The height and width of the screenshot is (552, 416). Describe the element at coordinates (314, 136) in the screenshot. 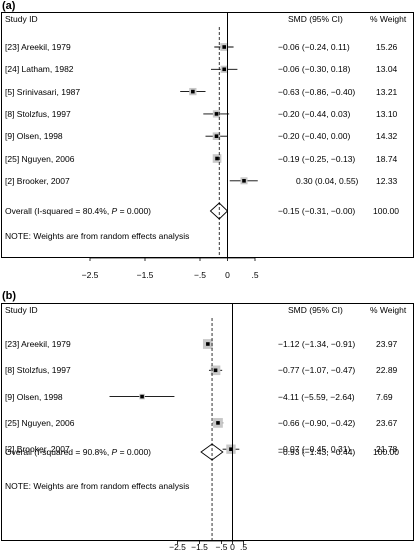

I see `study-ci-text: −0.20 (−0.40, 0.00)` at that location.